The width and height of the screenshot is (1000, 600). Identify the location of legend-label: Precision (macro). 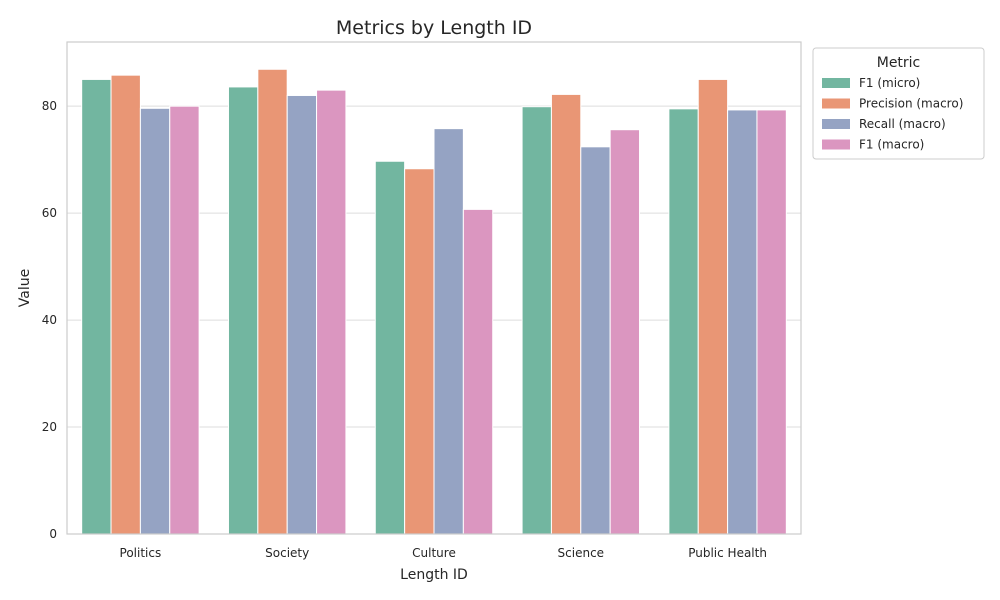
(911, 104).